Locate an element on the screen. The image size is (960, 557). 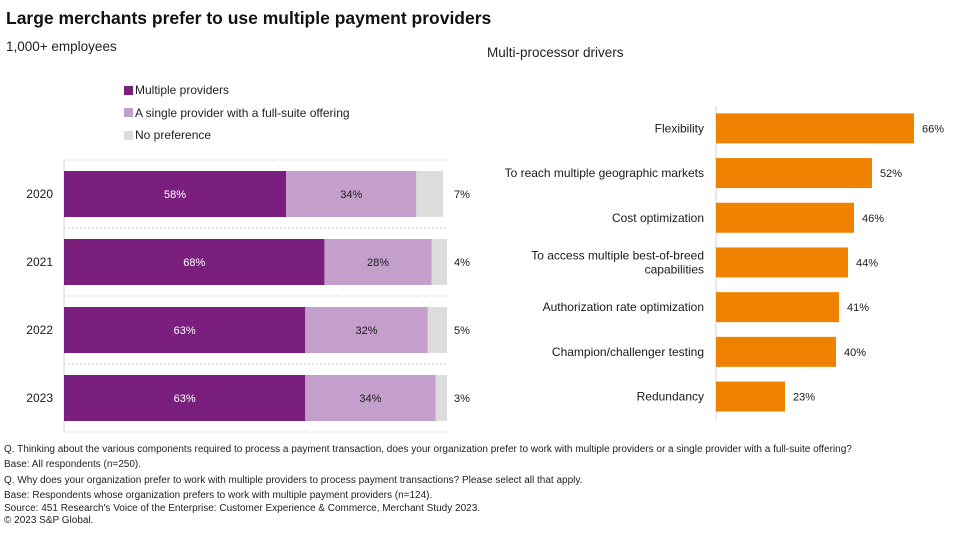
left-category-label: 2020 is located at coordinates (39, 194).